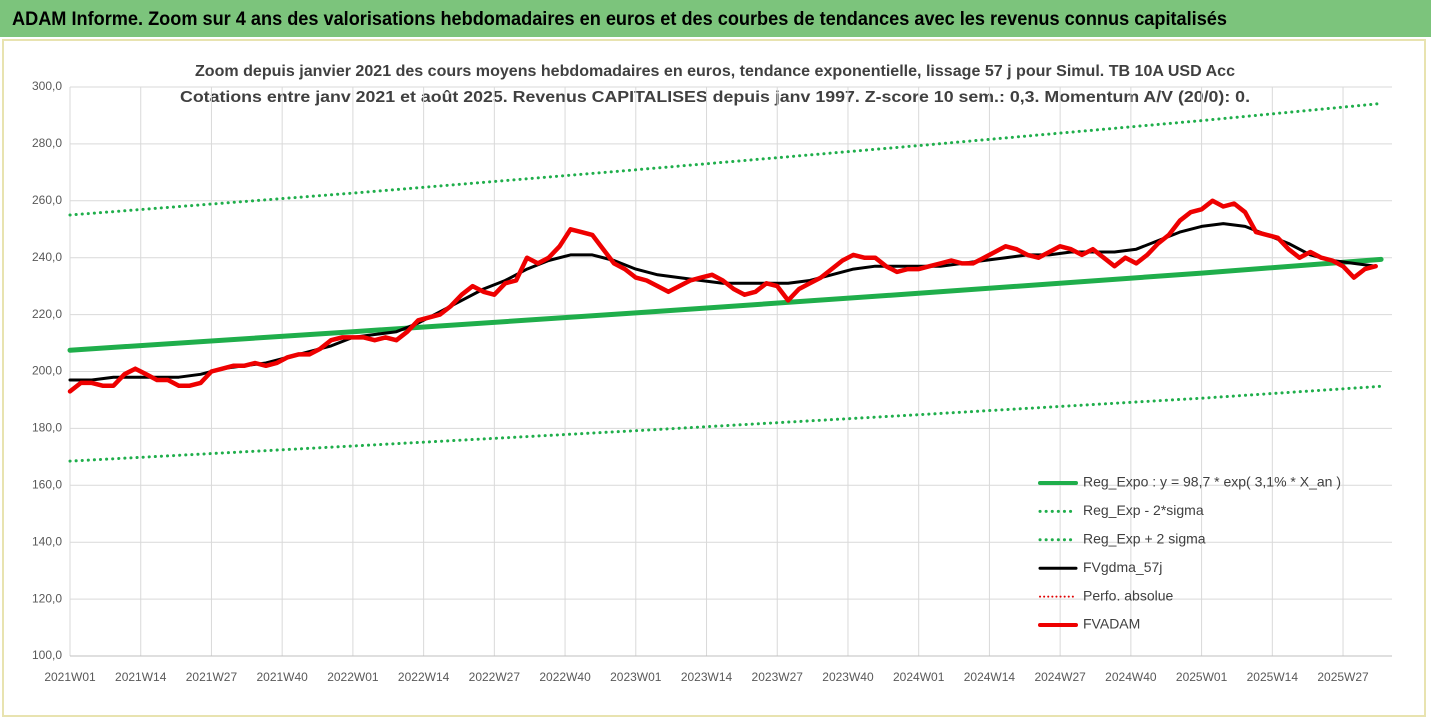  Describe the element at coordinates (1343, 677) in the screenshot. I see `x-tick-label: 2025W27` at that location.